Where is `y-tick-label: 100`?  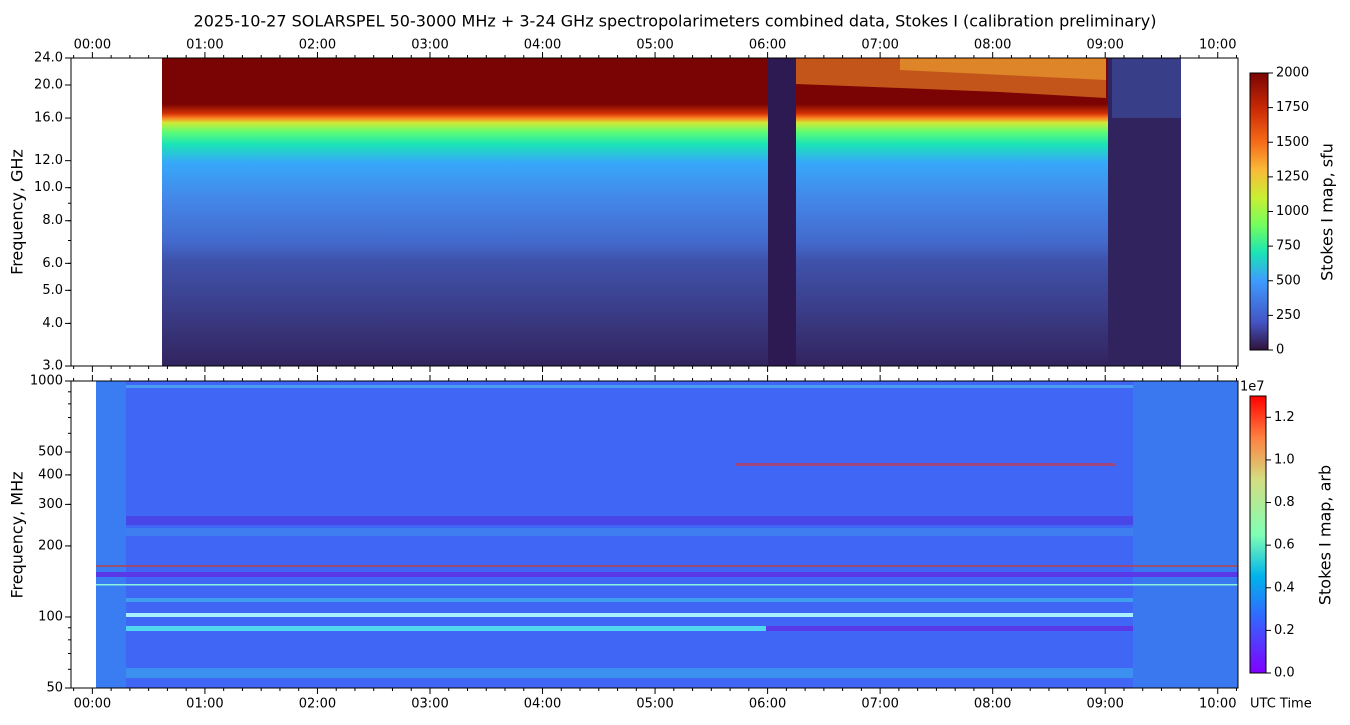
y-tick-label: 100 is located at coordinates (50, 616).